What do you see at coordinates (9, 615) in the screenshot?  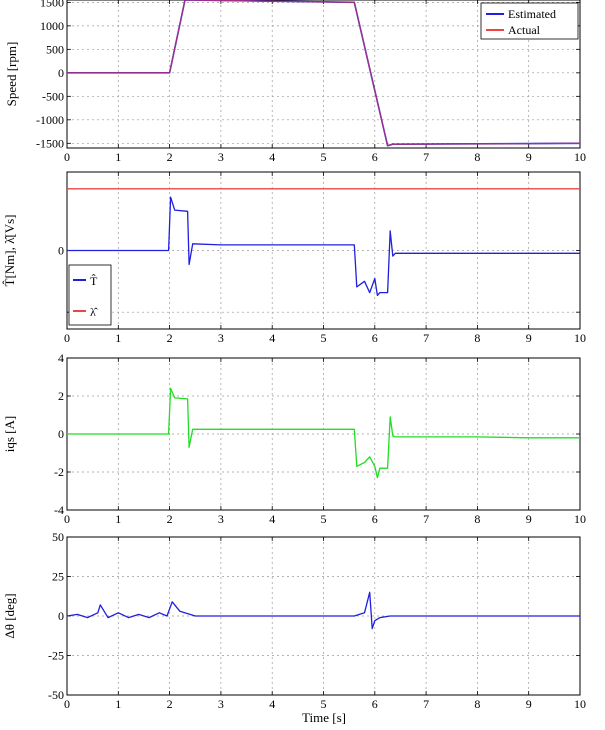 I see `y-axis-label: Δθ [deg]` at bounding box center [9, 615].